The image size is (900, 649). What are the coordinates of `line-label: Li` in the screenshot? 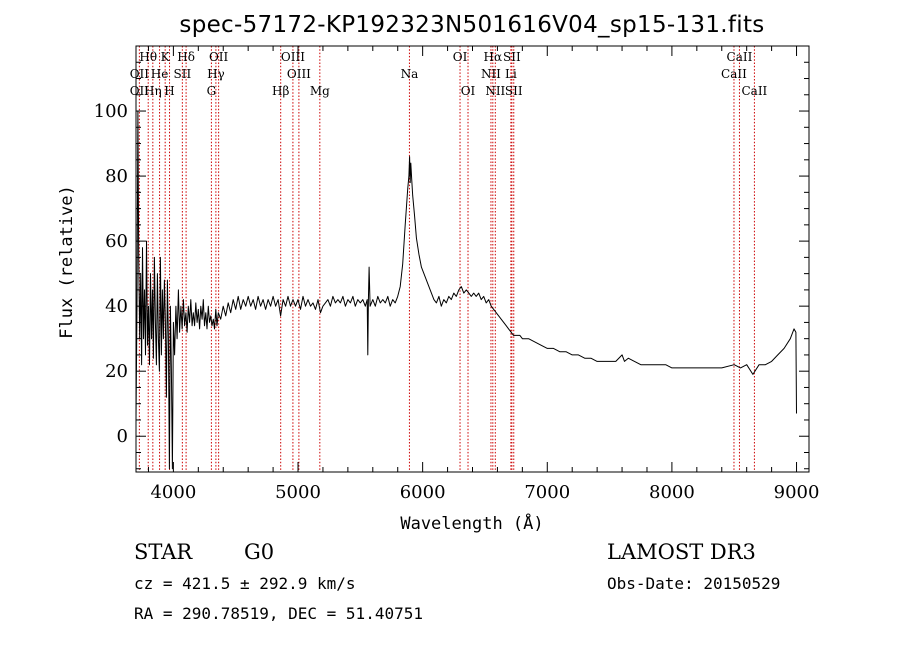 It's located at (511, 74).